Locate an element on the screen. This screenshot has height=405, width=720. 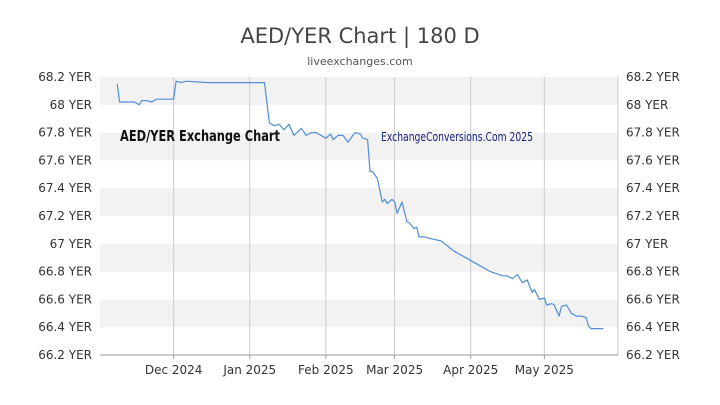
y-tick-label-right: 66.4 YER is located at coordinates (653, 327).